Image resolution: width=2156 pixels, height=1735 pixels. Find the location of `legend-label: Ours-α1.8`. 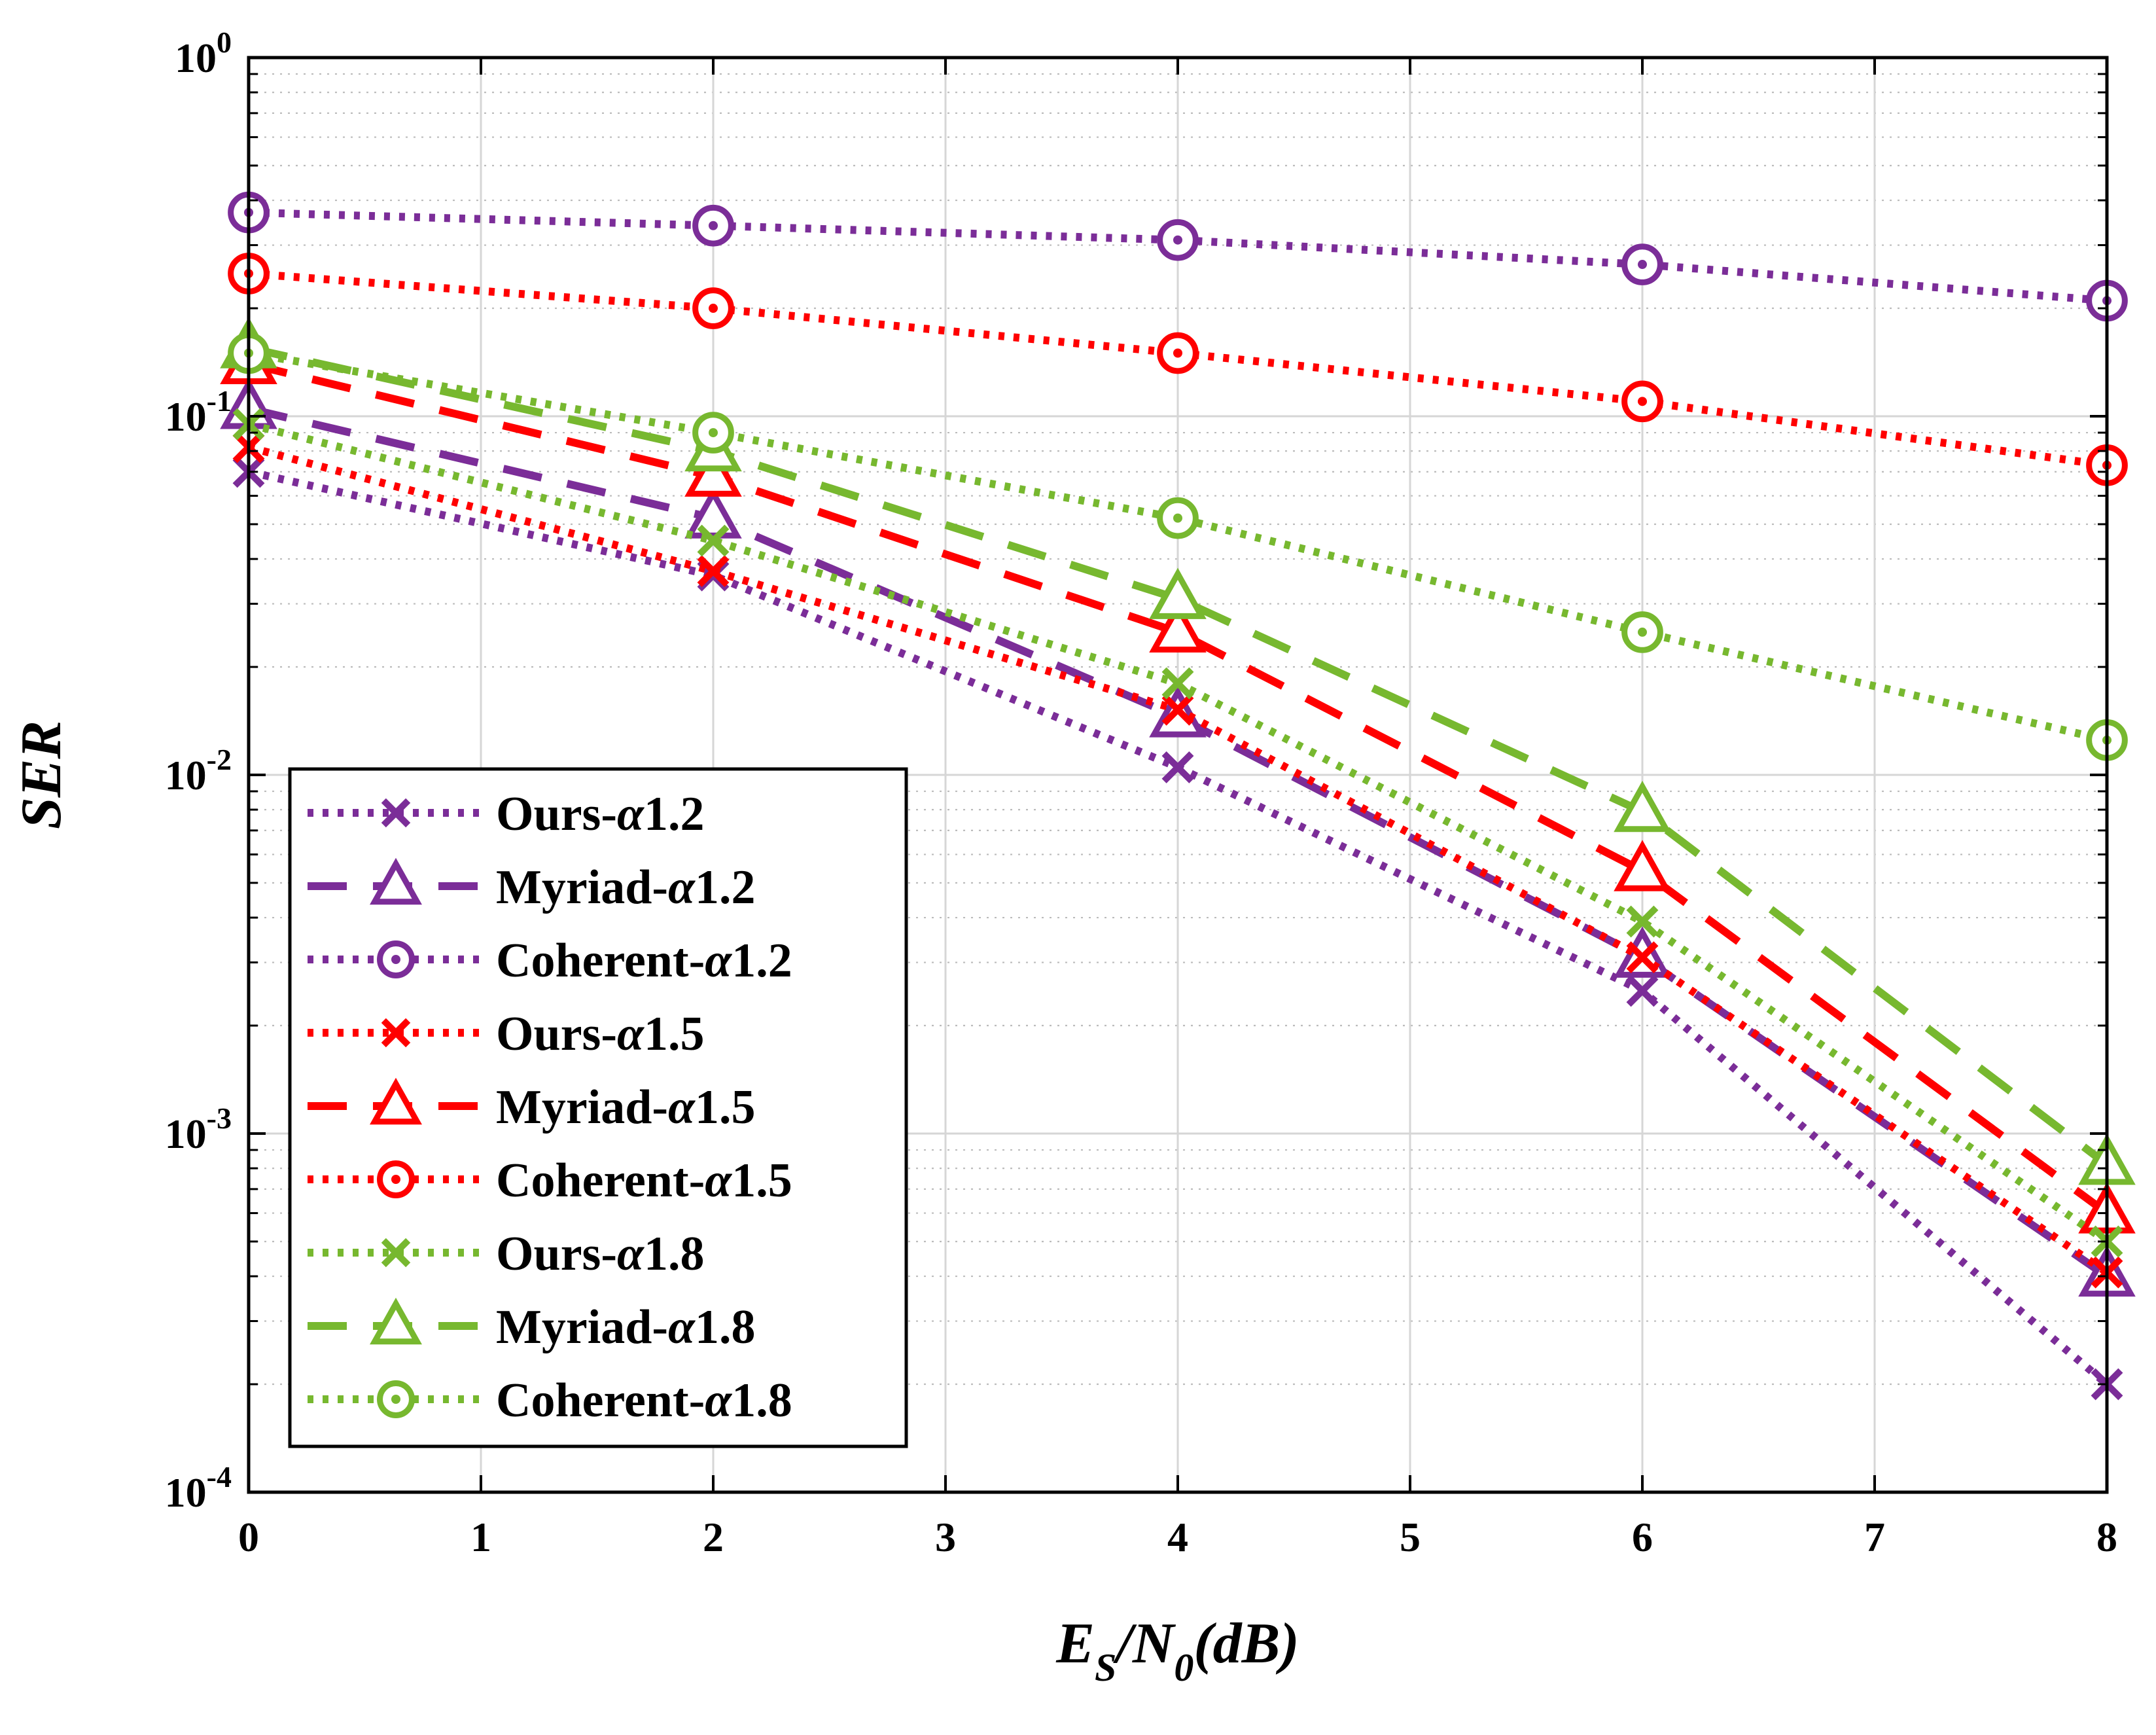

legend-label: Ours-α1.8 is located at coordinates (600, 1254).